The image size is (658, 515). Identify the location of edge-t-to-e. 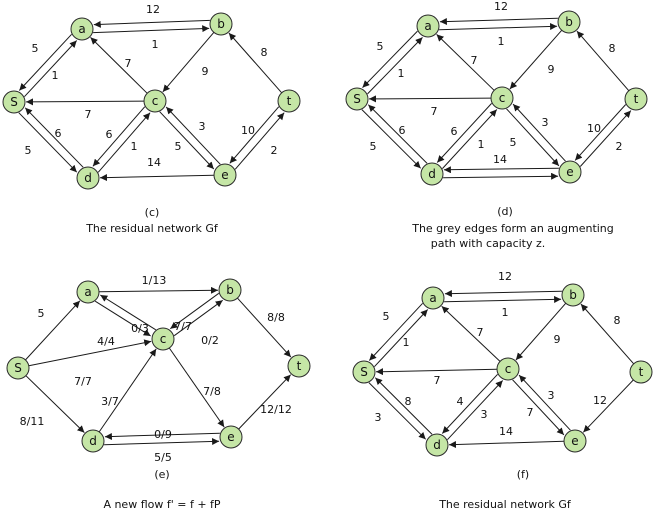
(608, 406).